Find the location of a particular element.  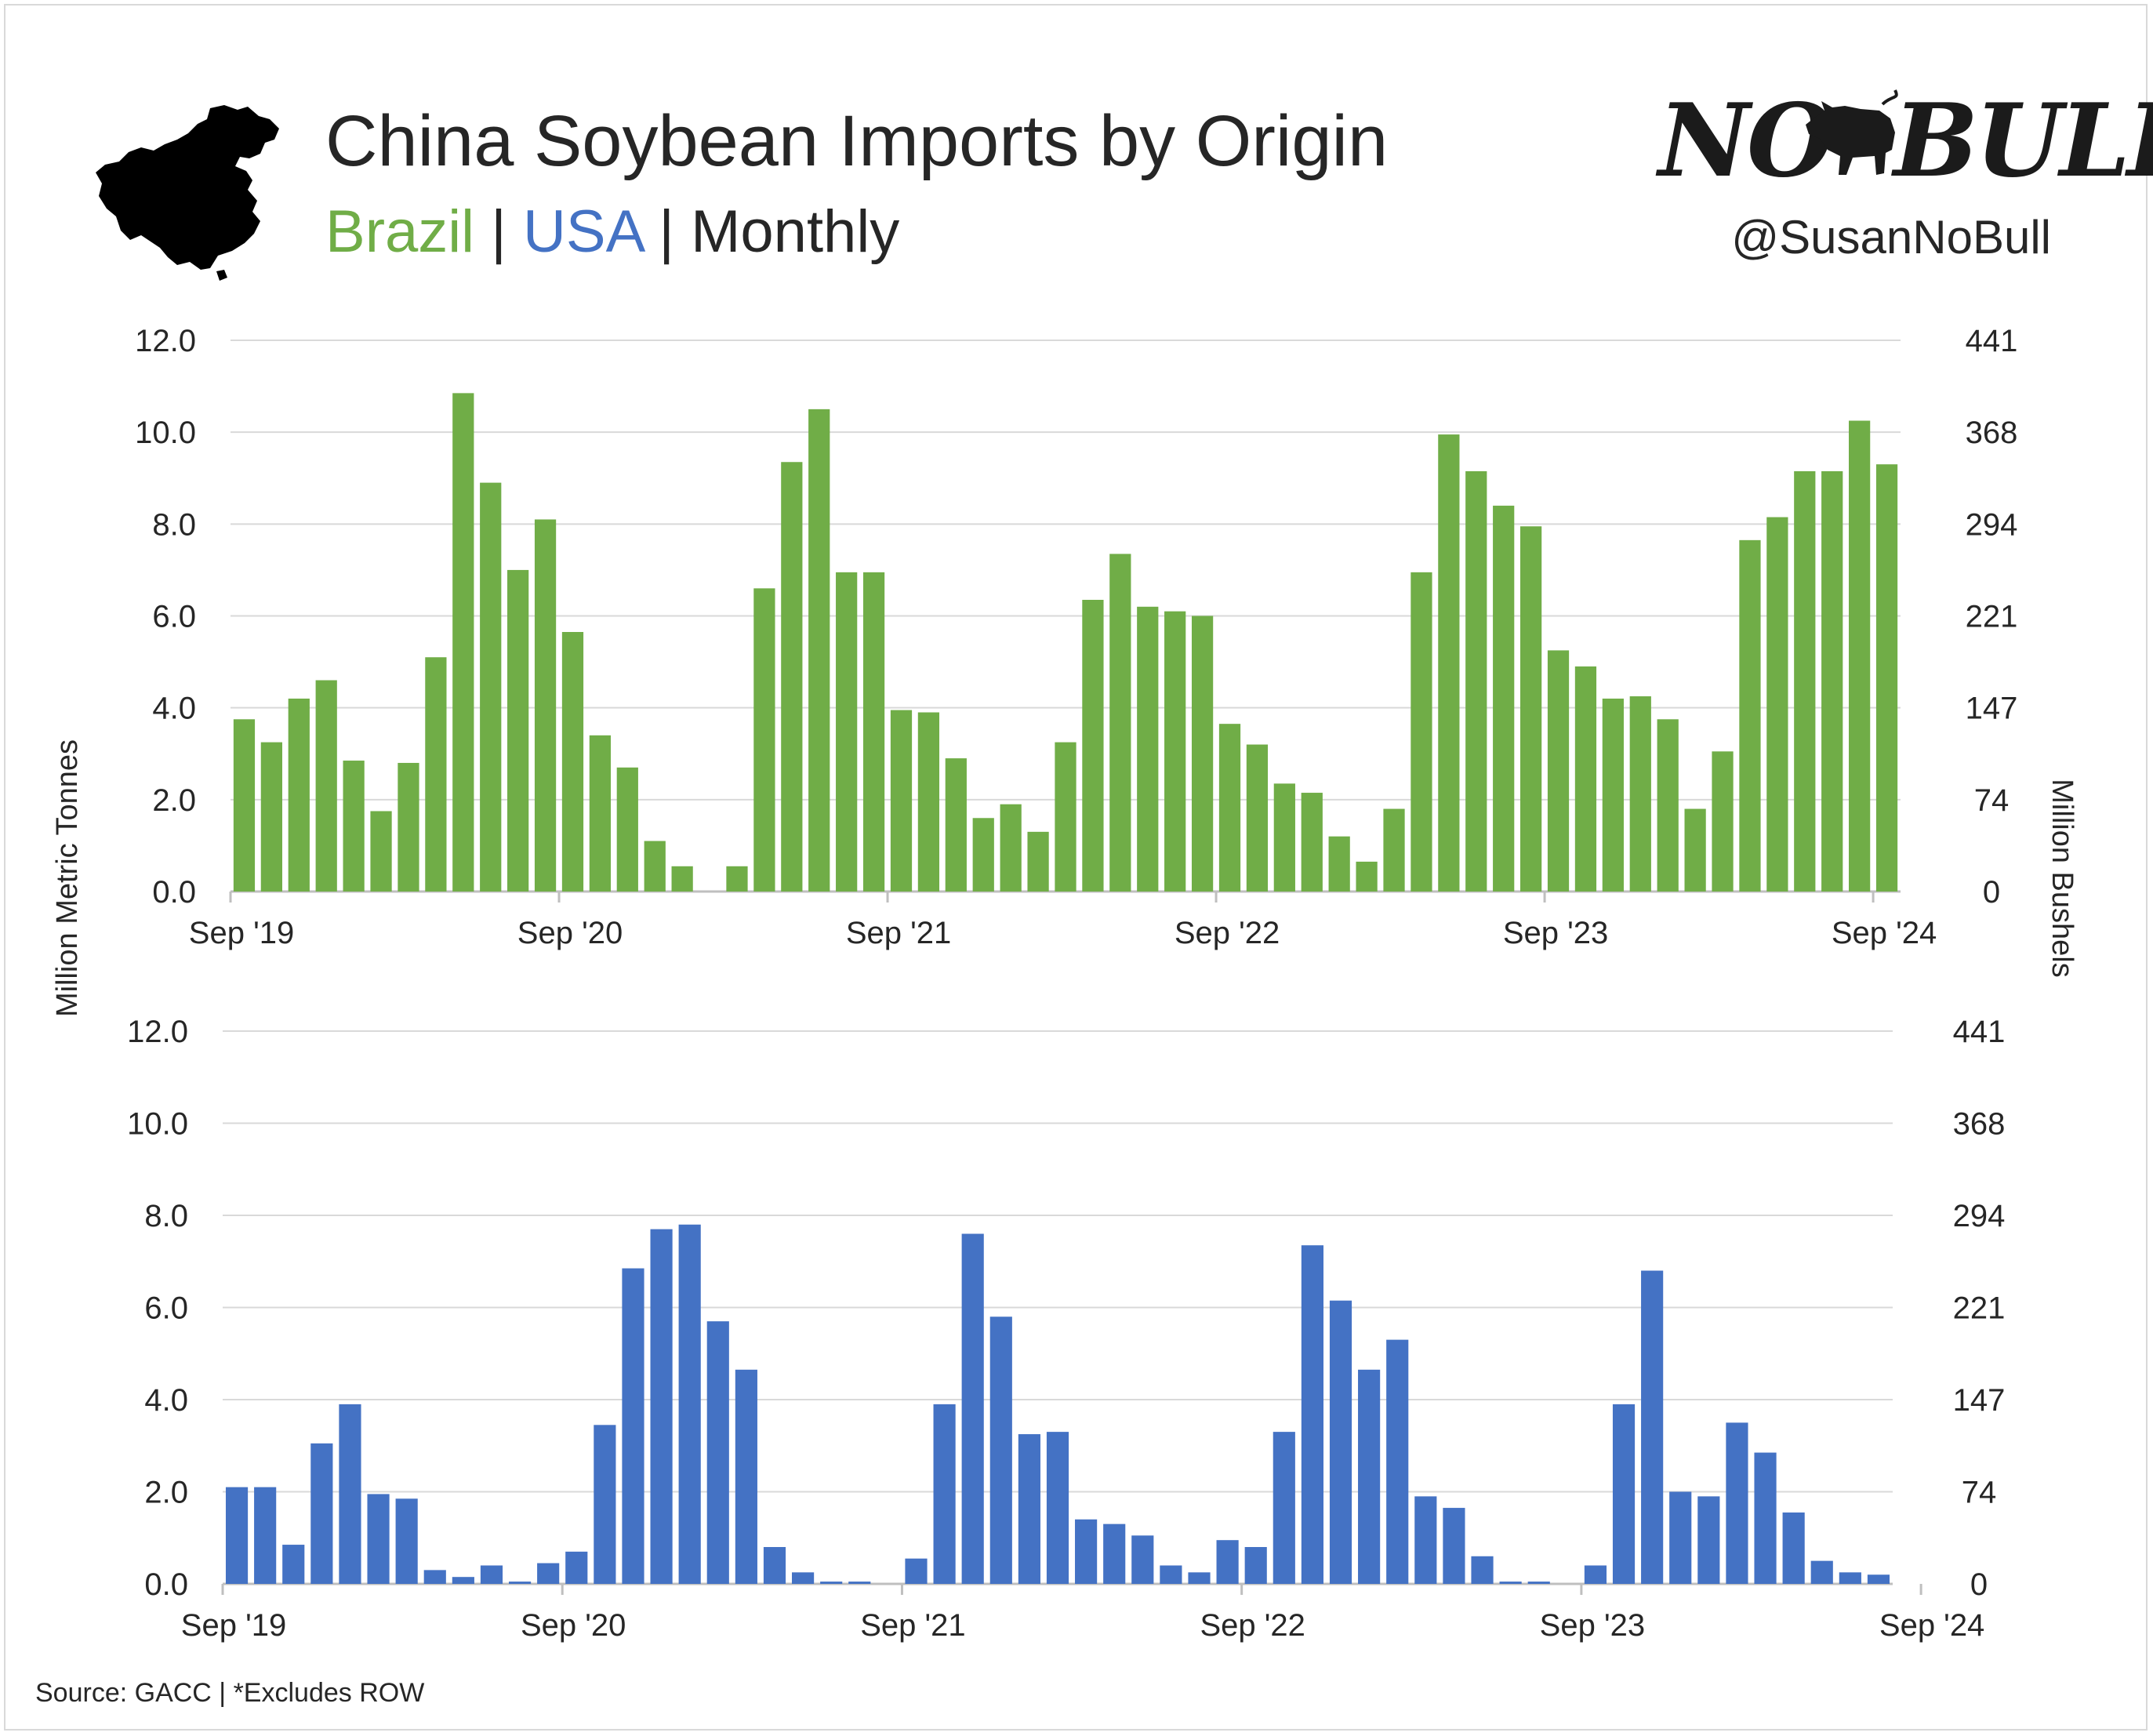

y2-tick-label: 74 is located at coordinates (1979, 1493).